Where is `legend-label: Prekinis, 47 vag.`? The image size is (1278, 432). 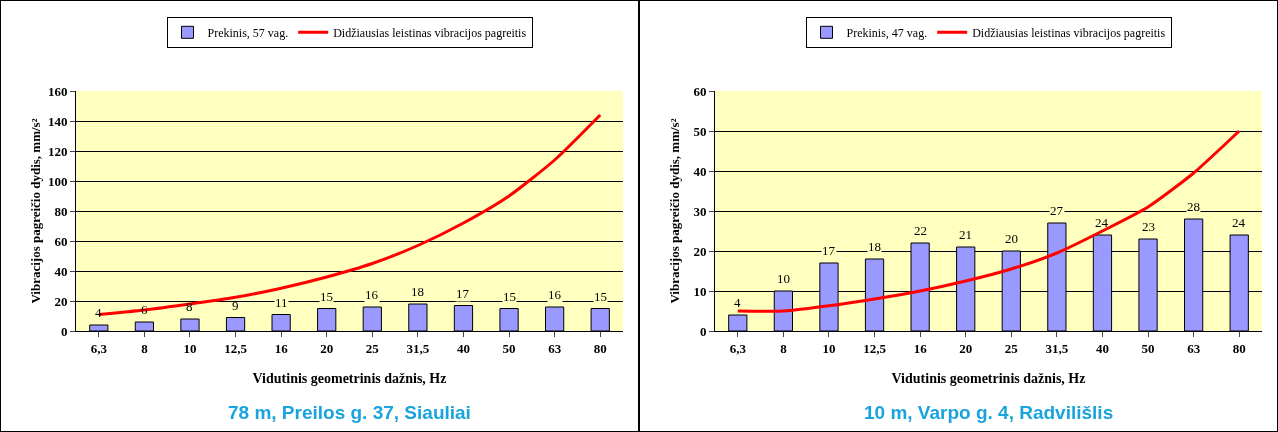 legend-label: Prekinis, 47 vag. is located at coordinates (887, 32).